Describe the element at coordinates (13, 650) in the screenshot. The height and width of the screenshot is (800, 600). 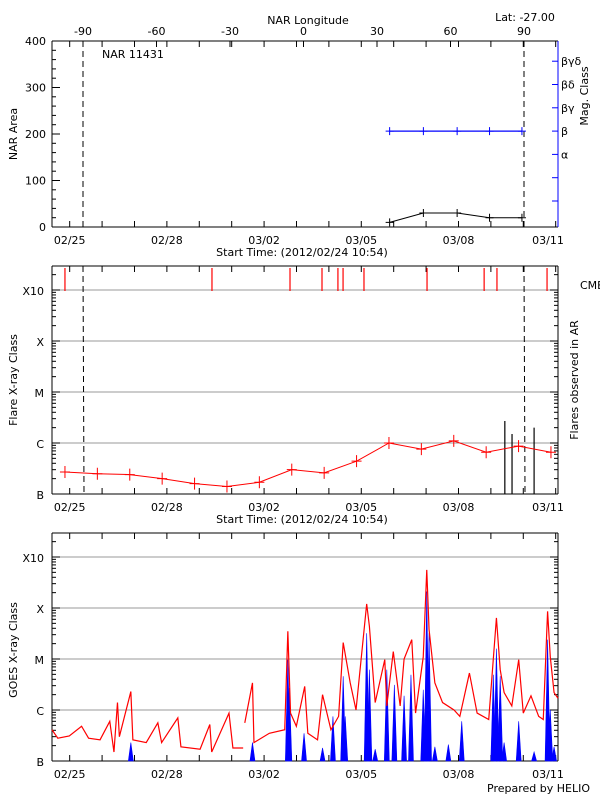
I see `goes-y-label: GOES X-ray Class` at that location.